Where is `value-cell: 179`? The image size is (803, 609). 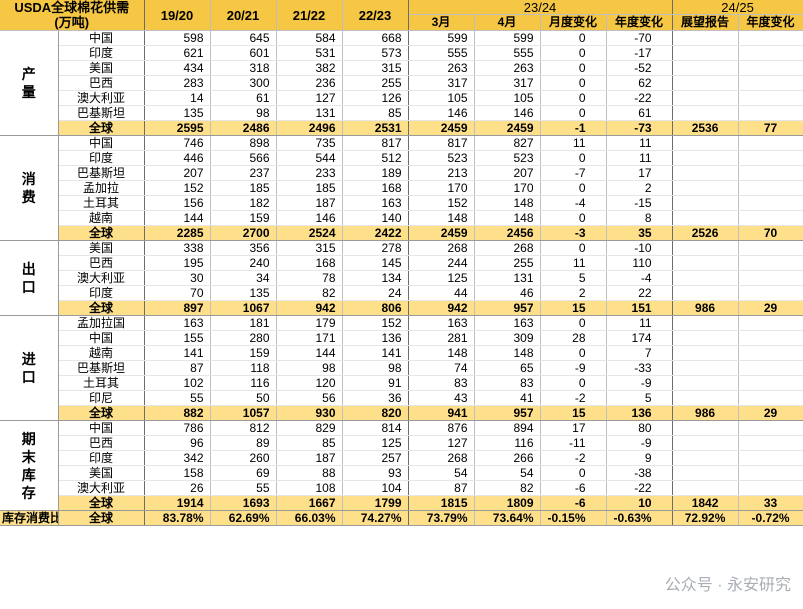 value-cell: 179 is located at coordinates (309, 323).